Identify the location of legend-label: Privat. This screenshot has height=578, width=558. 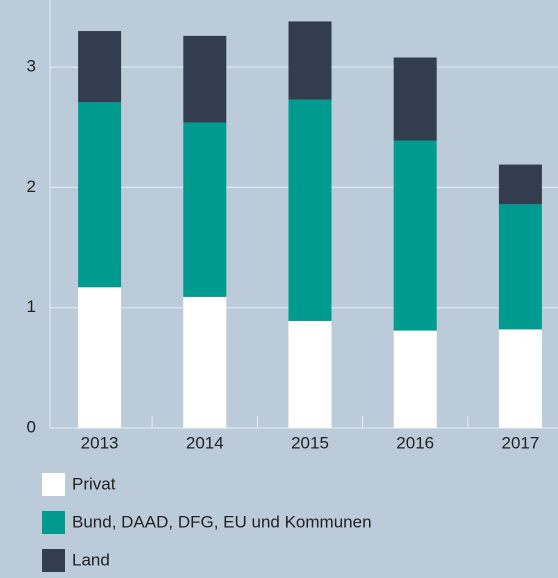
(94, 483).